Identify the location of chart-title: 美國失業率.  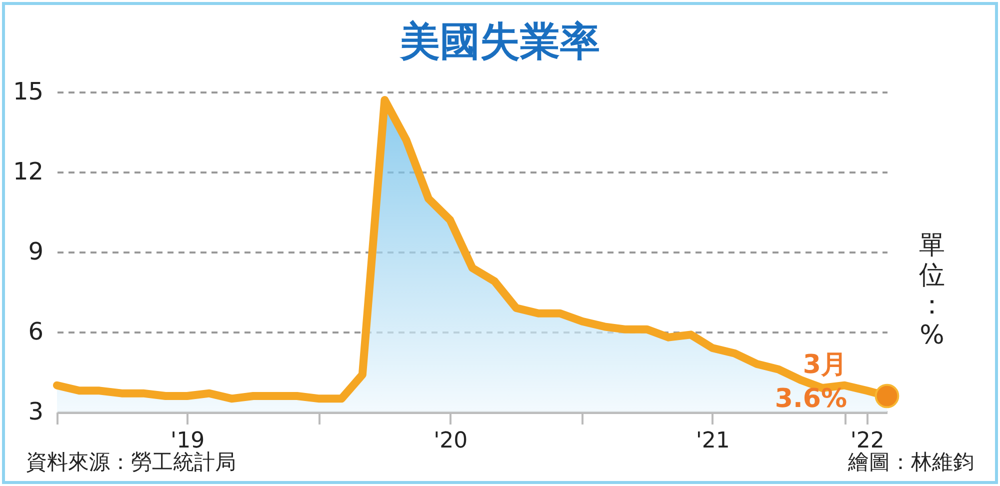
(499, 42).